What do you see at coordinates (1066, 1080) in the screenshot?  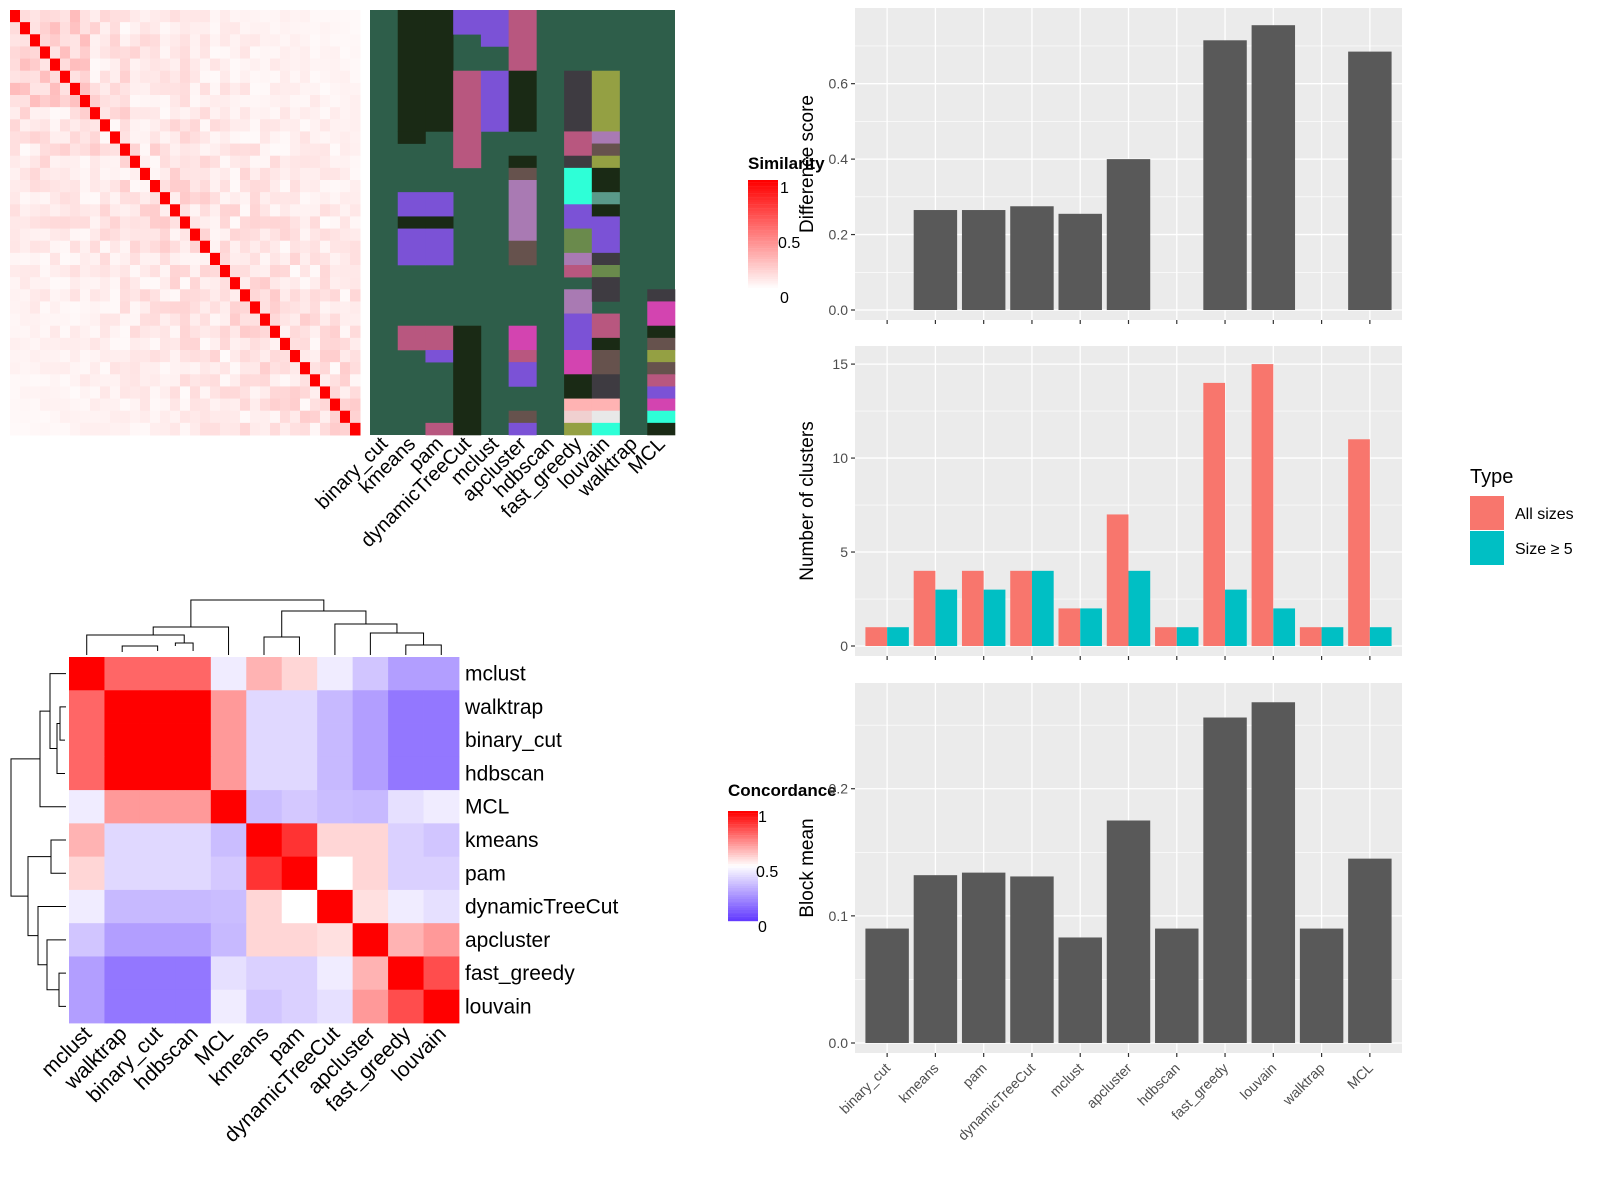 I see `x-tick-label: mclust` at bounding box center [1066, 1080].